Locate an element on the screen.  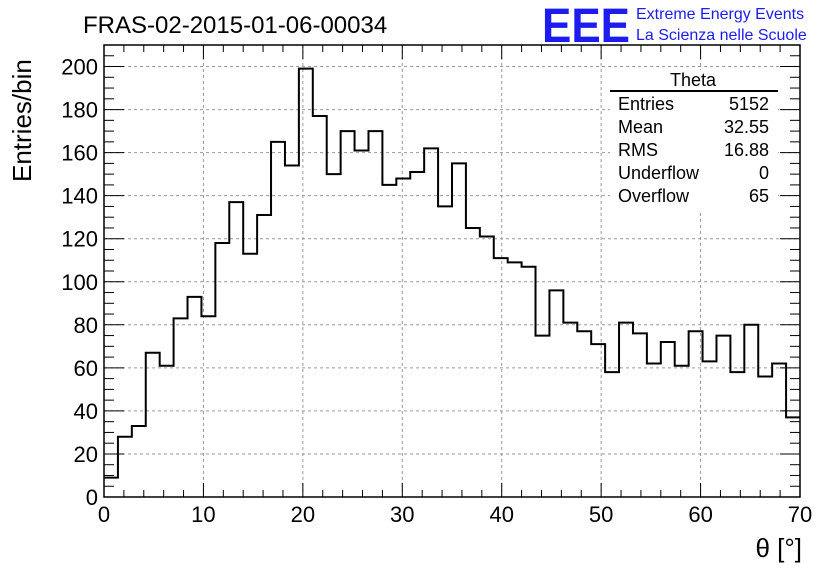
x-tick-label: 50 is located at coordinates (601, 514).